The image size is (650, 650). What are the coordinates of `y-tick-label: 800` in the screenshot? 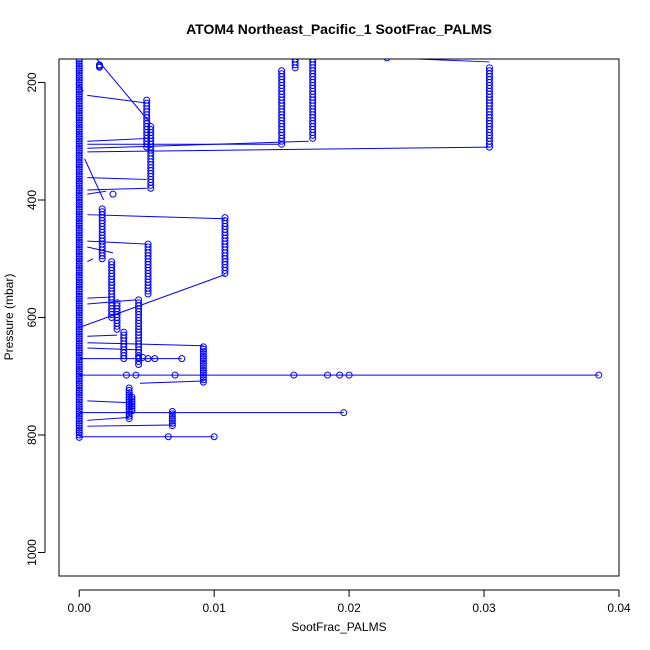 It's located at (32, 435).